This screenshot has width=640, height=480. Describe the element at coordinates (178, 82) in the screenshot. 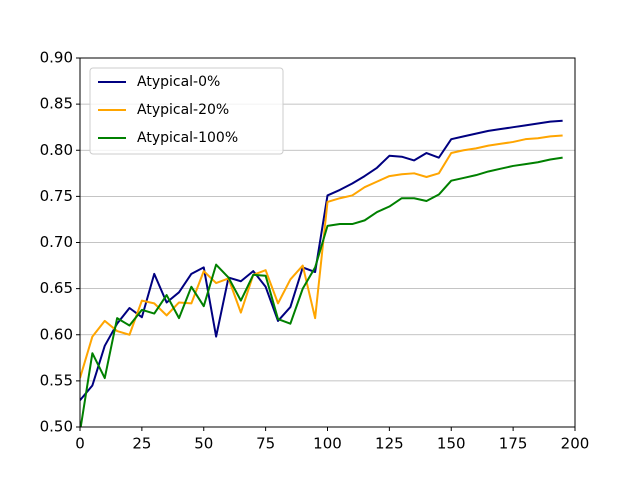

I see `legend-label: Atypical-0%` at that location.